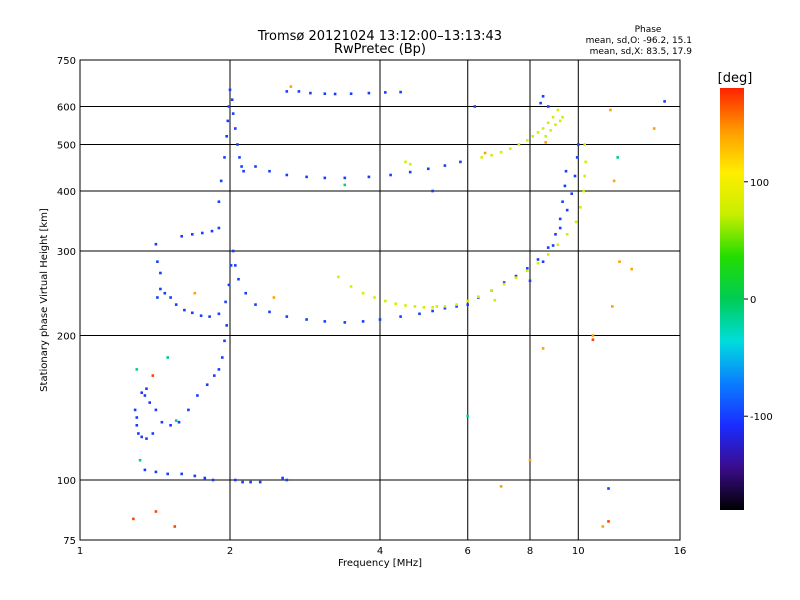  What do you see at coordinates (66, 108) in the screenshot?
I see `y-tick-label: 600` at bounding box center [66, 108].